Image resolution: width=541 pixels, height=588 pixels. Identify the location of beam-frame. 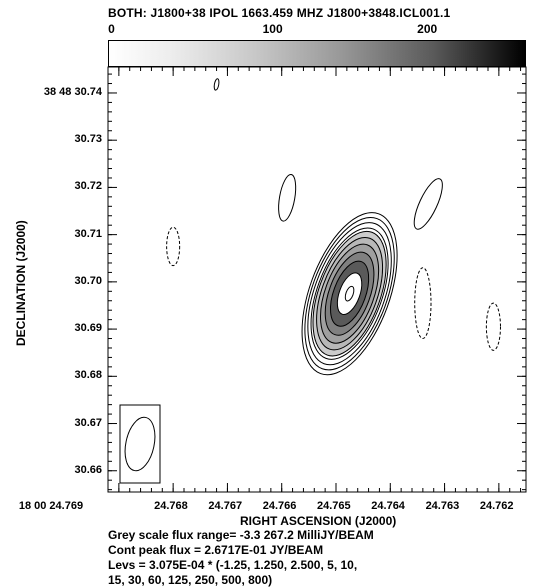
(140, 444).